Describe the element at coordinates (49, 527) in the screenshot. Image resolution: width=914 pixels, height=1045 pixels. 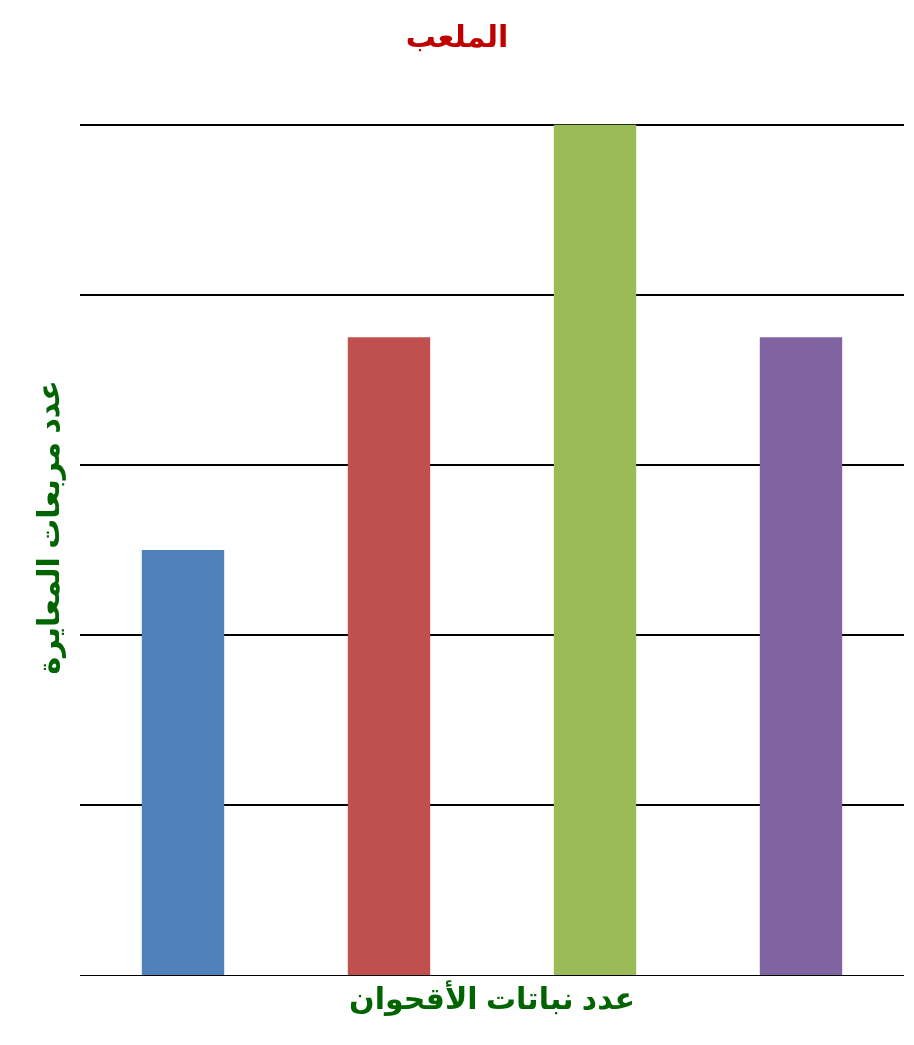
I see `y-axis-title: عدد مربعات المعايرة` at that location.